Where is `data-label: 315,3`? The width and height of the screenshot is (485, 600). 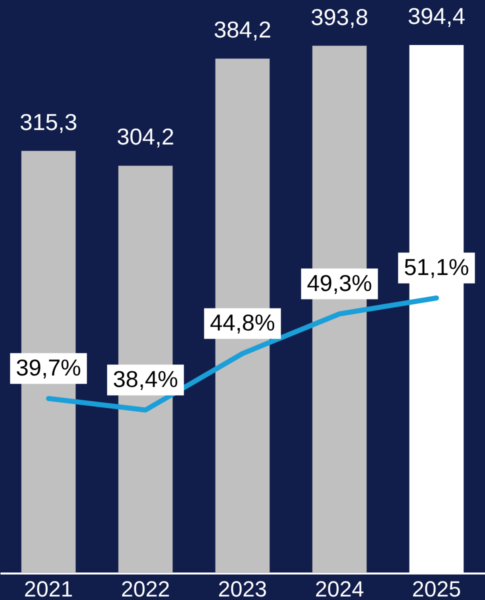 data-label: 315,3 is located at coordinates (49, 121).